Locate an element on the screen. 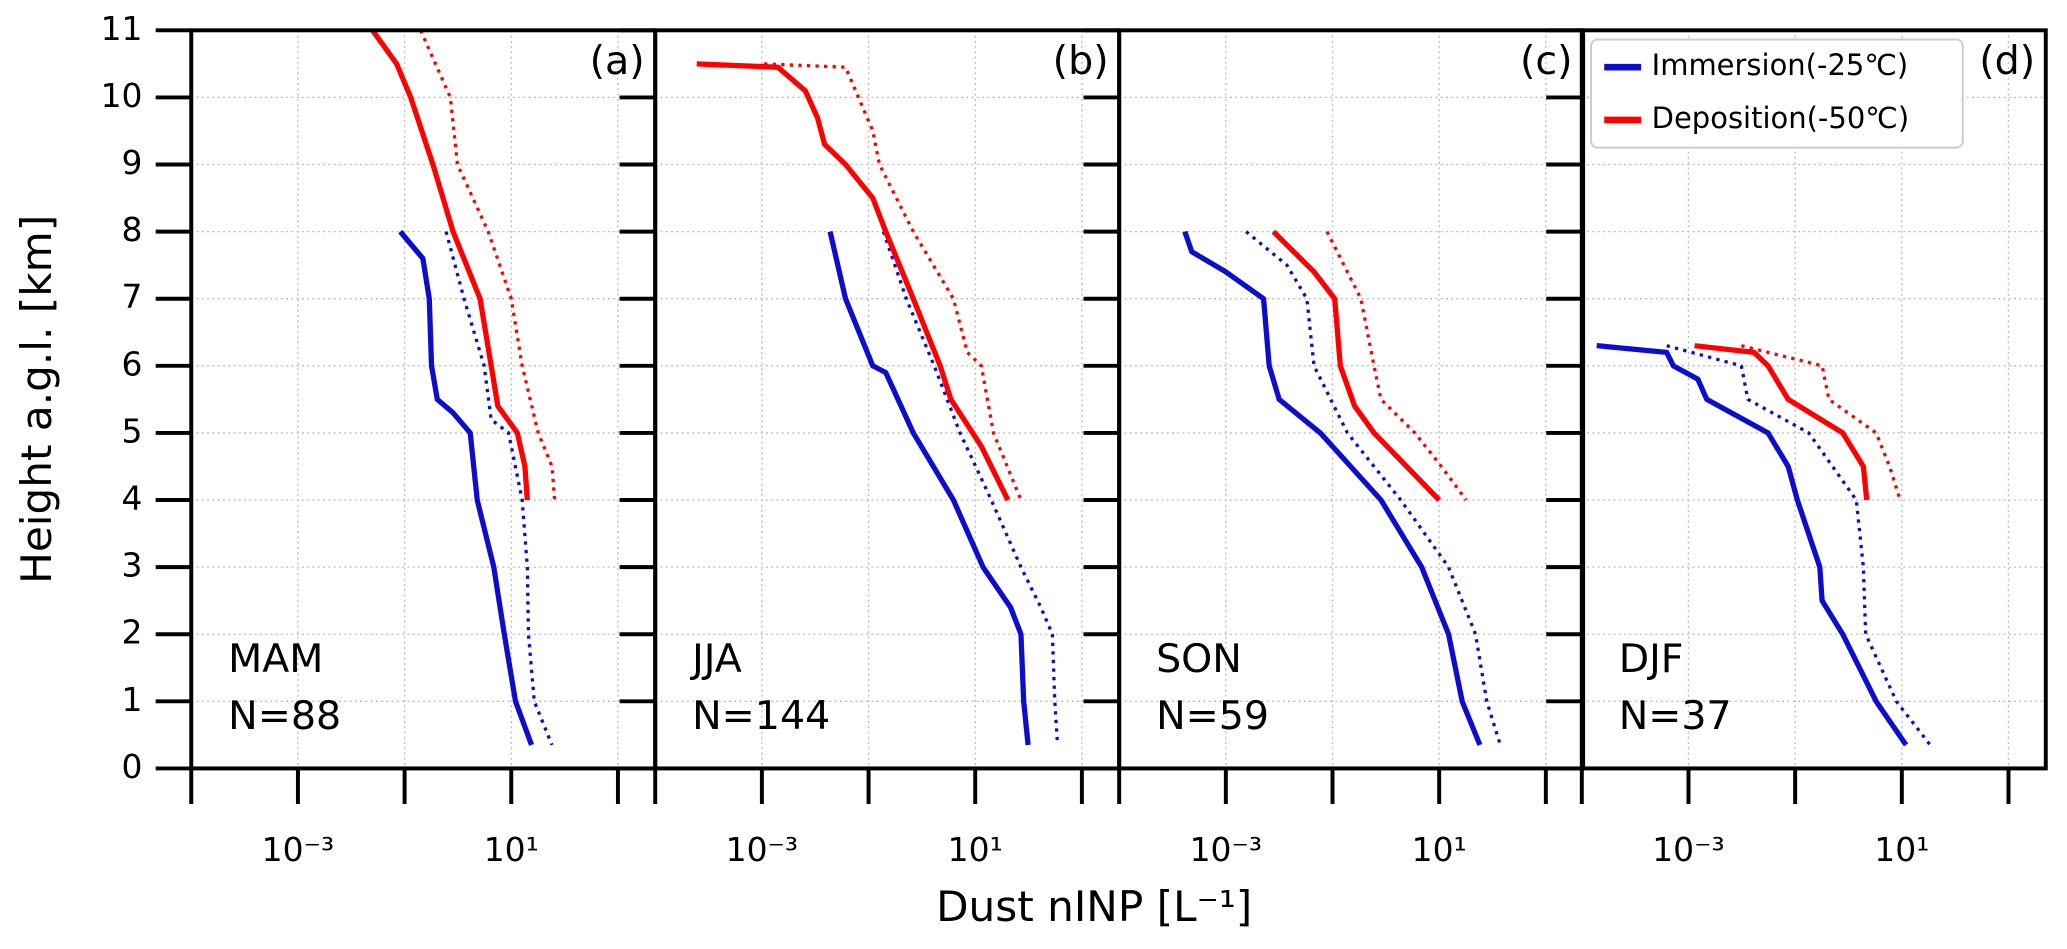 The image size is (2067, 949). panel-label: (c) is located at coordinates (1546, 61).